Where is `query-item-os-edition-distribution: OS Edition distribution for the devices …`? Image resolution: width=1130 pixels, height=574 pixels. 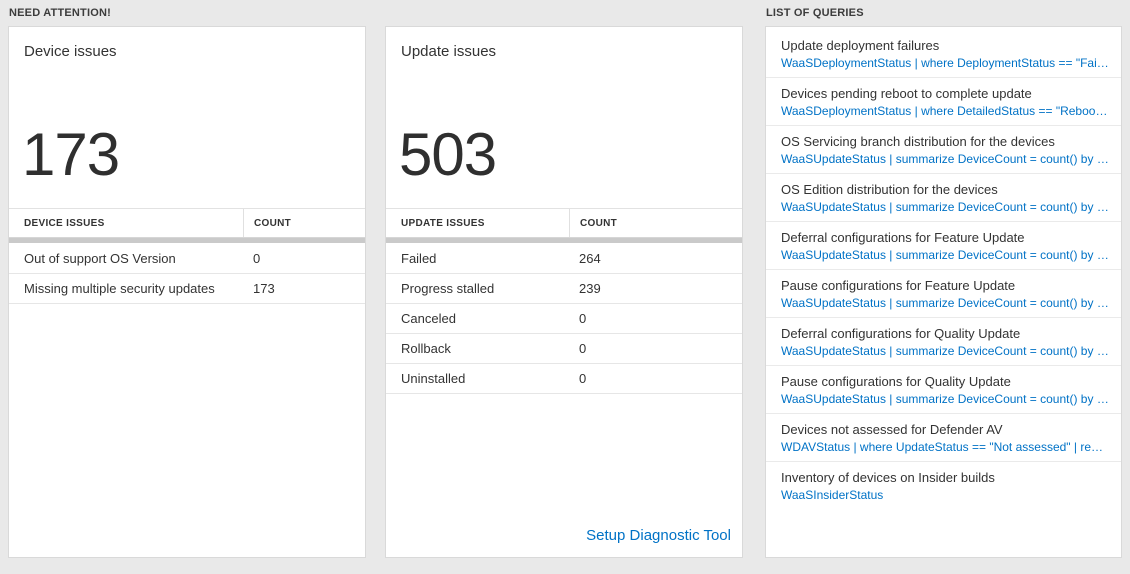
query-item-os-edition-distribution: OS Edition distribution for the devices … is located at coordinates (943, 198).